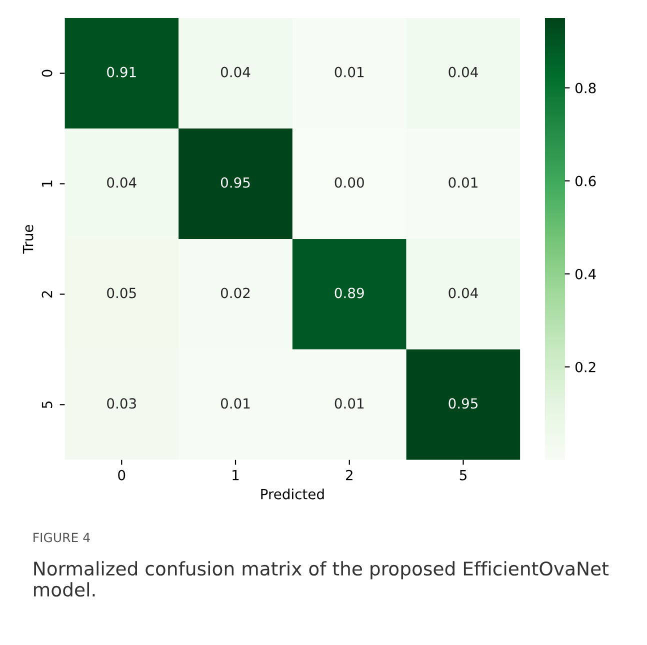  What do you see at coordinates (349, 182) in the screenshot?
I see `data-label: 0.00` at bounding box center [349, 182].